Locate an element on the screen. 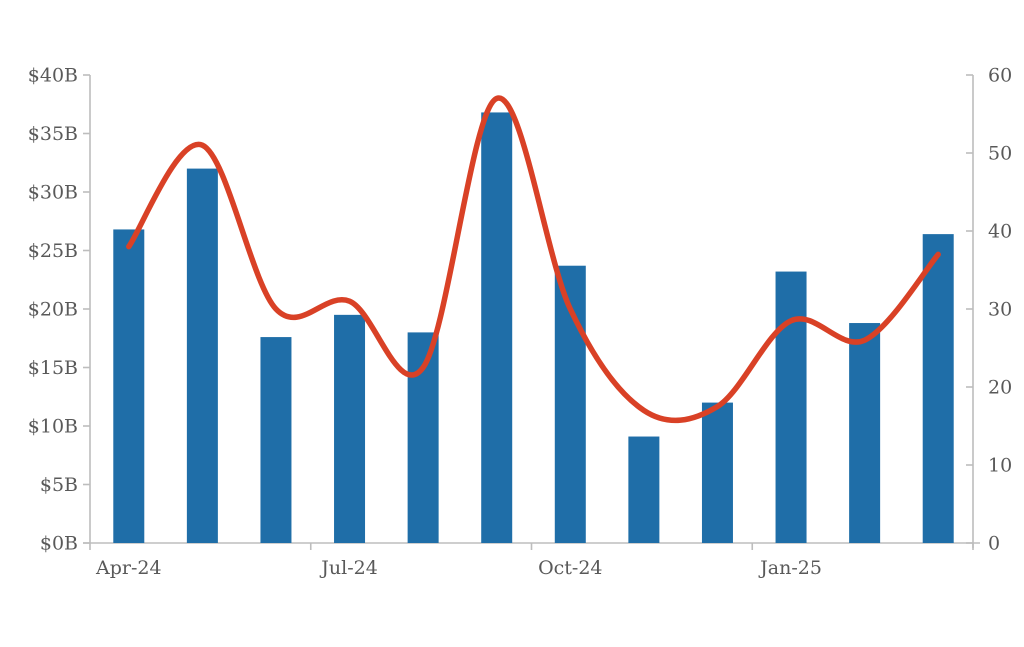 This screenshot has height=647, width=1024. x-axis-label: Jan-25 is located at coordinates (790, 568).